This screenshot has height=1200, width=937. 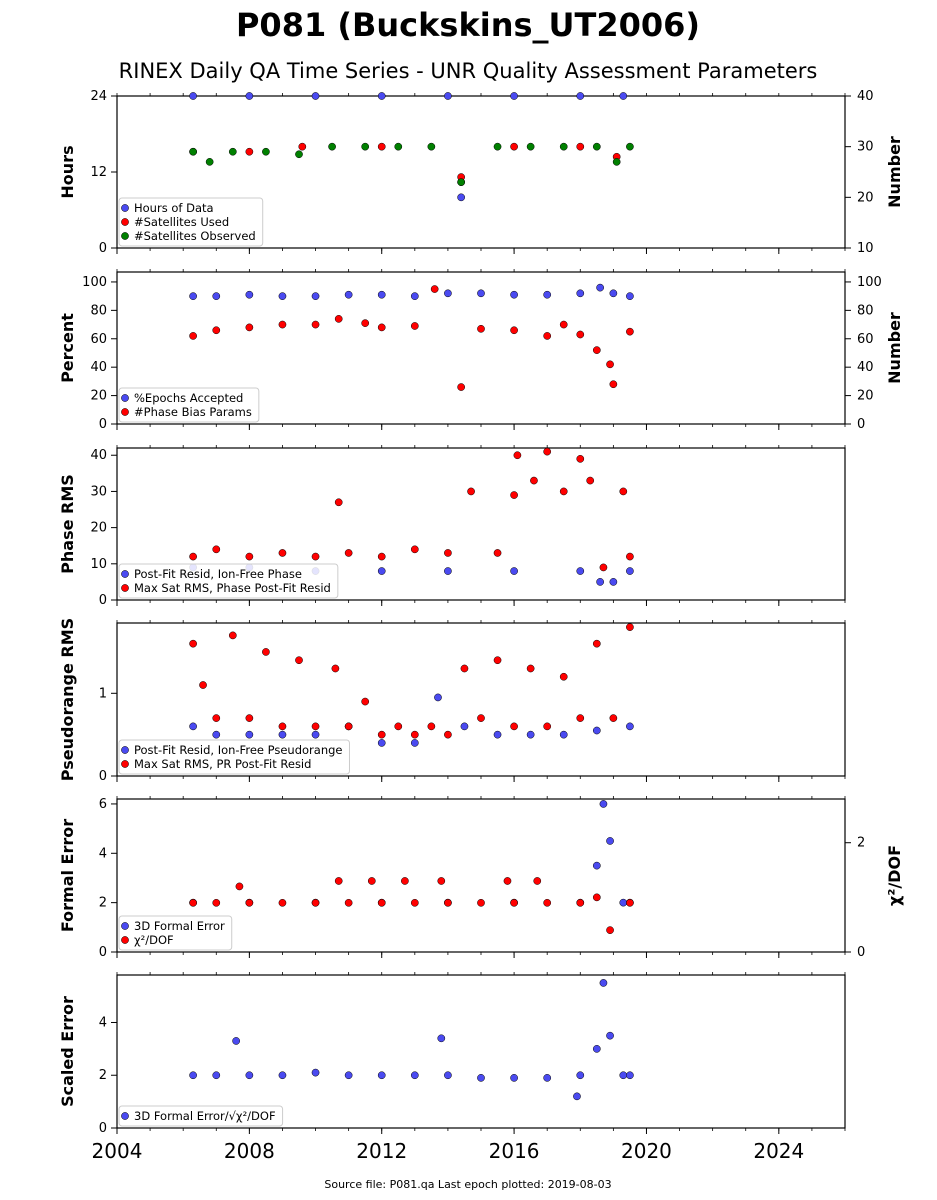 I want to click on x-tick-label: 2012, so click(x=381, y=1151).